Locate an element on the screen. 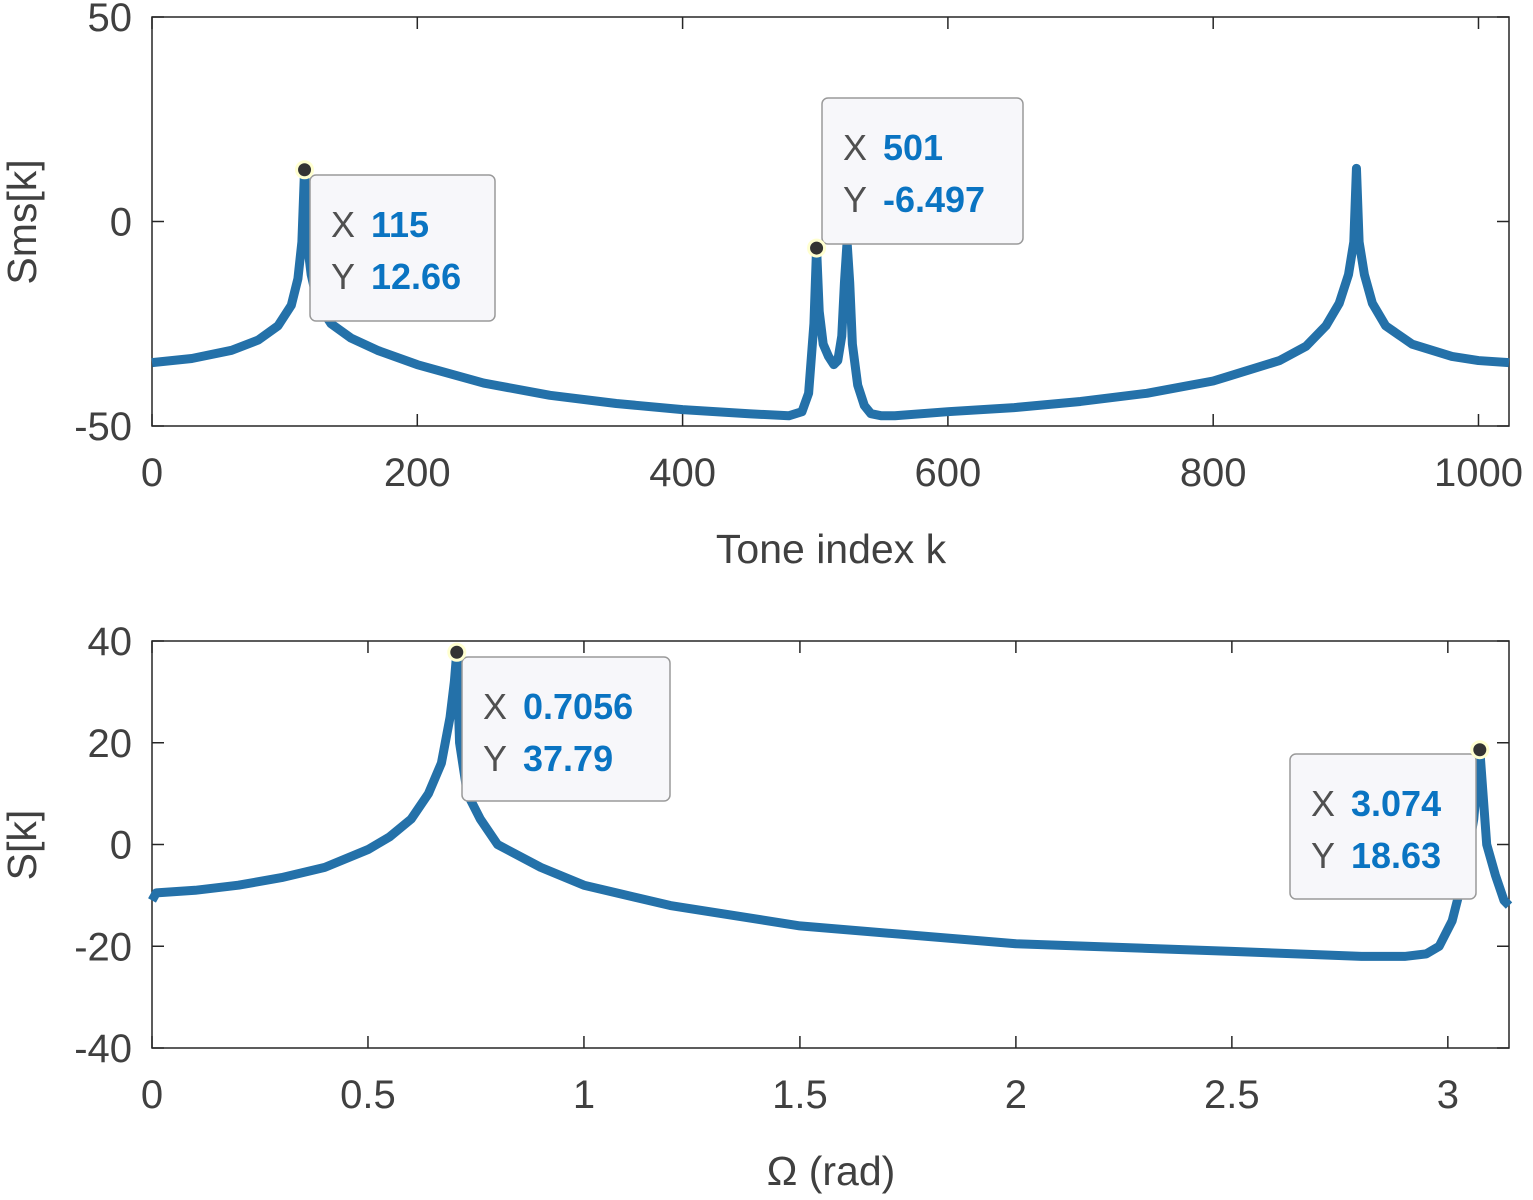 This screenshot has width=1533, height=1200. y-tick-label: 40 is located at coordinates (110, 642).